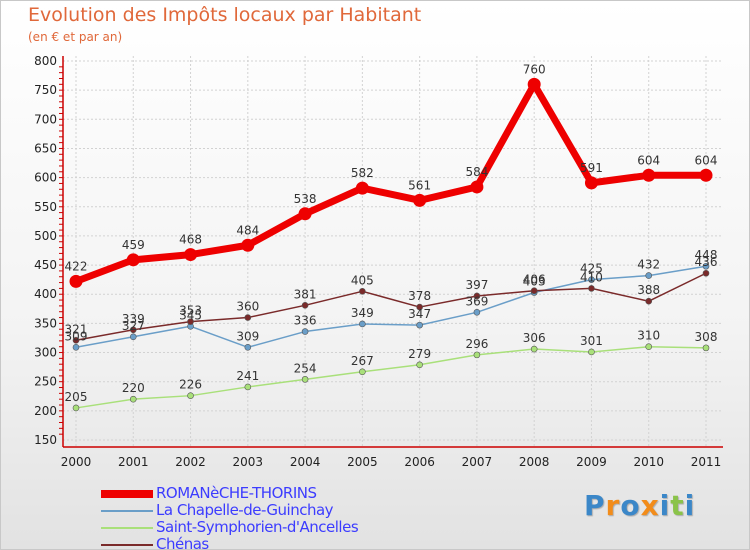 The image size is (750, 550). What do you see at coordinates (476, 285) in the screenshot?
I see `data-label: 397` at bounding box center [476, 285].